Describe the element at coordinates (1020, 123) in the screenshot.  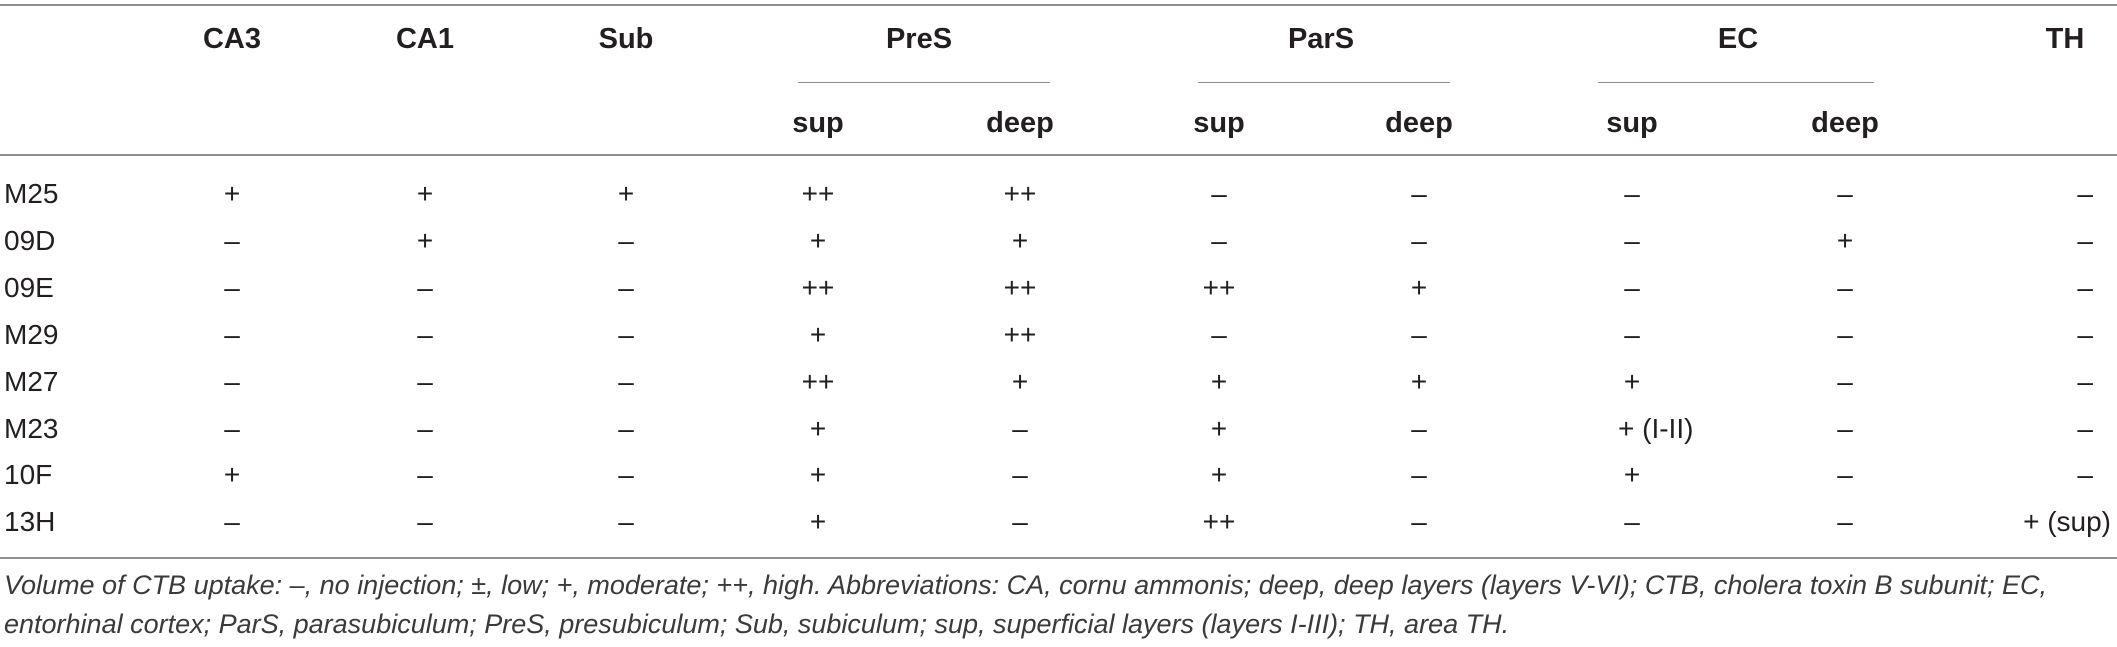
I see `subheader-pres-deep: deep` at that location.